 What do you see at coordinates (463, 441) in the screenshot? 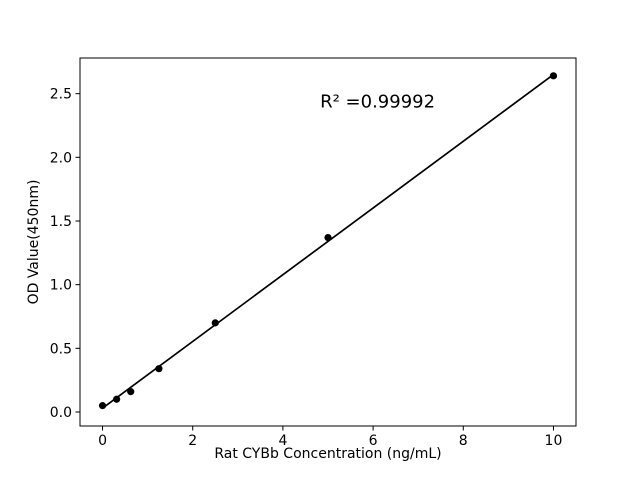
I see `x-tick-label: 8` at bounding box center [463, 441].